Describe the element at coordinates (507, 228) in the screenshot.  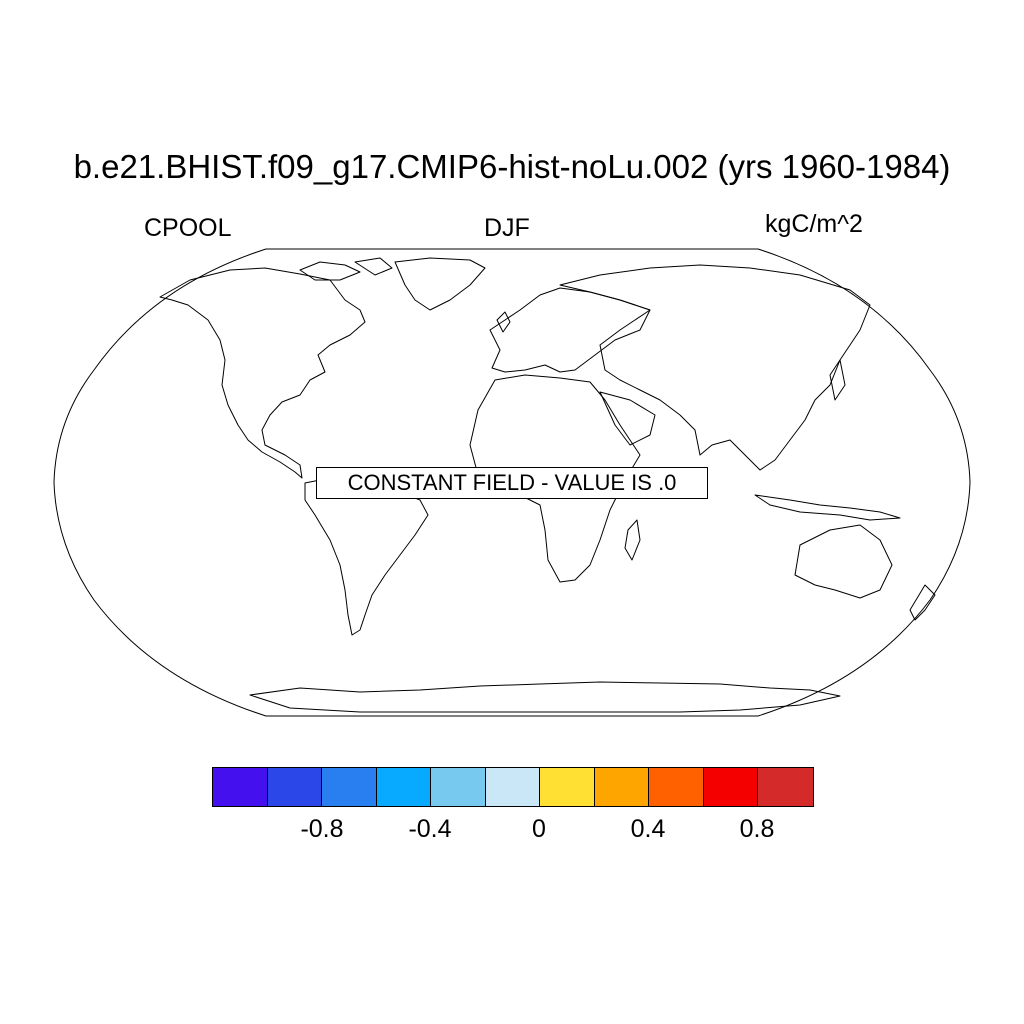
I see `season-label: DJF` at that location.